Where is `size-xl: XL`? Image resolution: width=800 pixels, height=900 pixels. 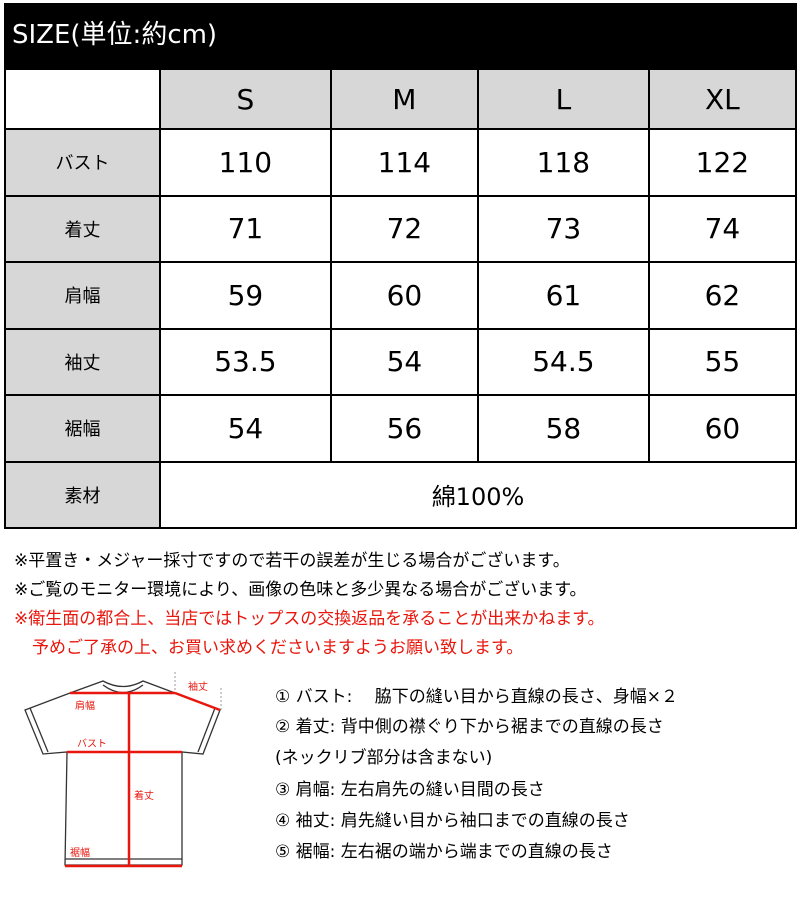 size-xl: XL is located at coordinates (722, 99).